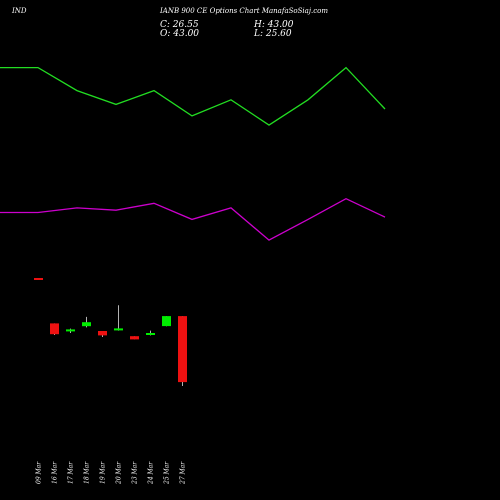  Describe the element at coordinates (193, 96) in the screenshot. I see `upper-indicator-line` at that location.